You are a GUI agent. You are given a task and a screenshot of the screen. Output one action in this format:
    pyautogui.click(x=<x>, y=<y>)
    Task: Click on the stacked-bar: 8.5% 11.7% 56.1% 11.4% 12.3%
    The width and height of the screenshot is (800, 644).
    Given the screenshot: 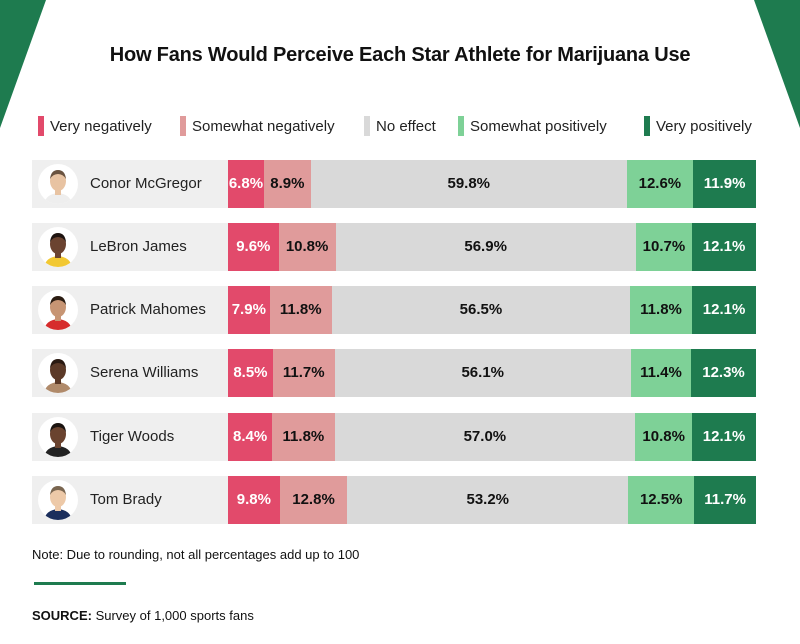 What is the action you would take?
    pyautogui.click(x=492, y=373)
    